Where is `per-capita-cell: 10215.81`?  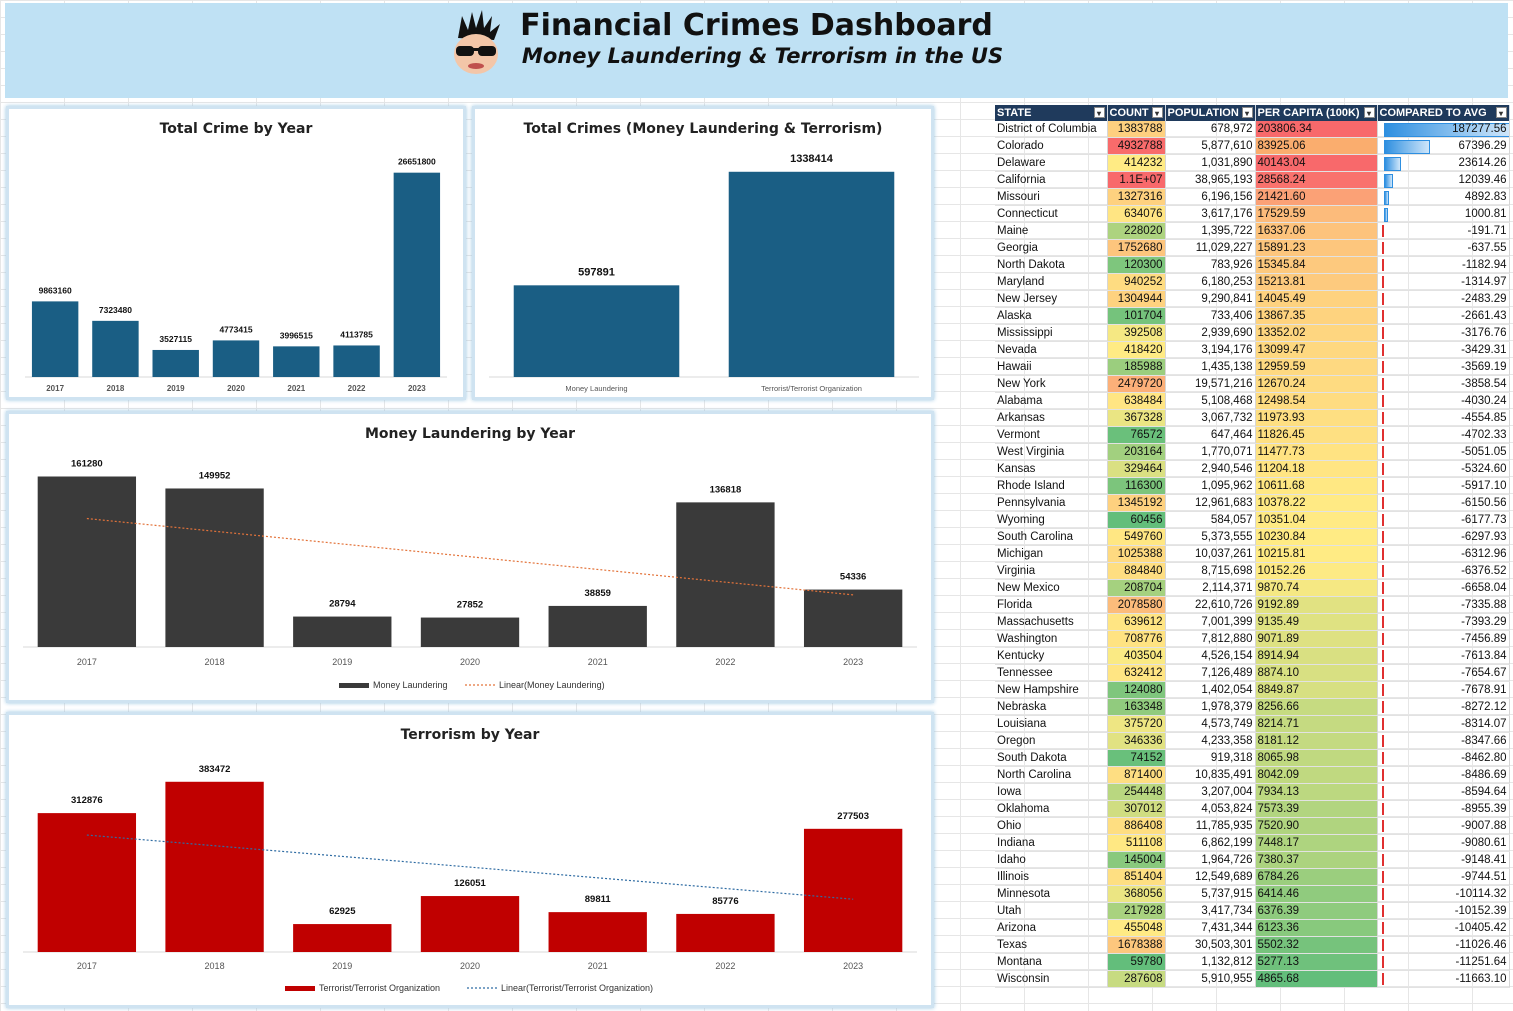
per-capita-cell: 10215.81 is located at coordinates (1316, 554).